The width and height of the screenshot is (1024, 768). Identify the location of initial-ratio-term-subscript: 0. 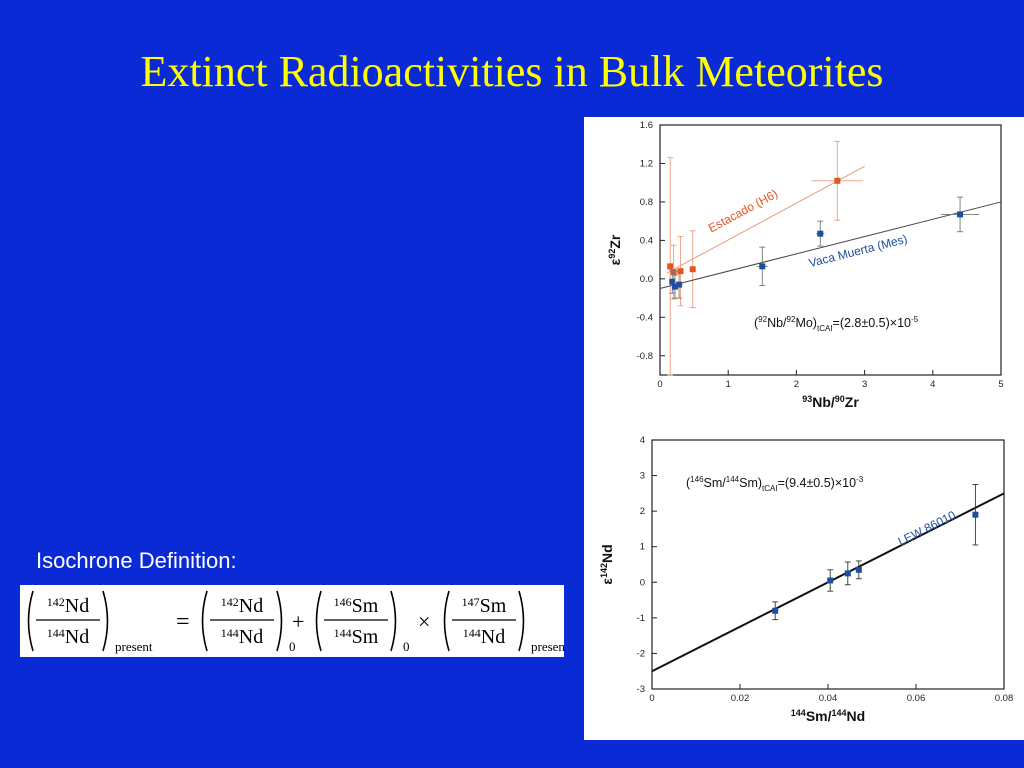
(292, 646).